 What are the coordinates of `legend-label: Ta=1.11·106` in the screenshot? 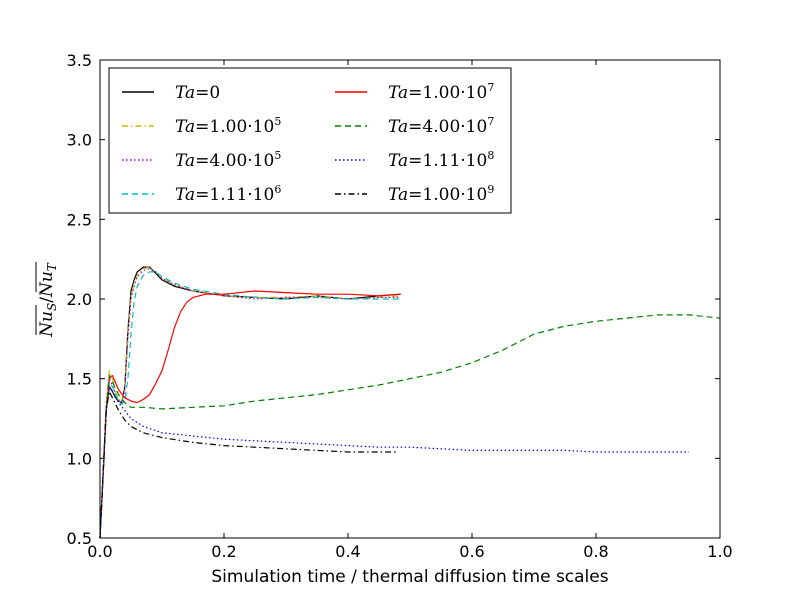 It's located at (228, 194).